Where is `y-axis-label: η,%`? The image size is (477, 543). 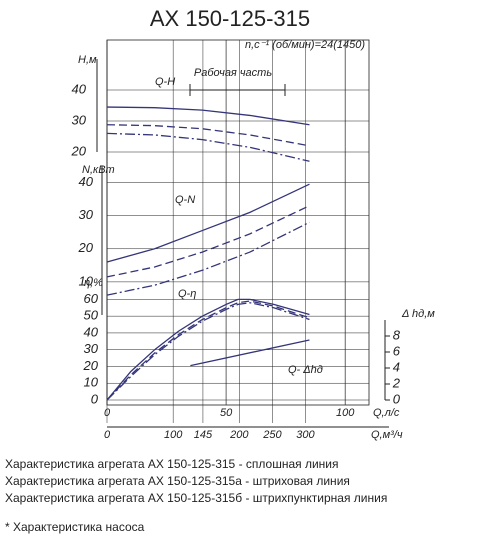 y-axis-label: η,% is located at coordinates (93, 283).